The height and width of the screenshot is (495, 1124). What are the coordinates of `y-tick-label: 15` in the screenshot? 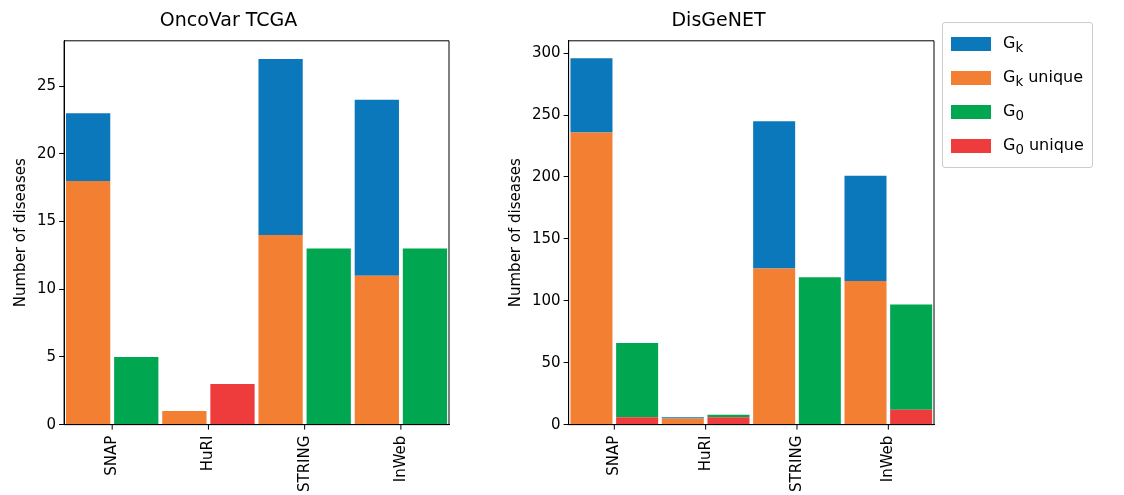 It's located at (46, 220).